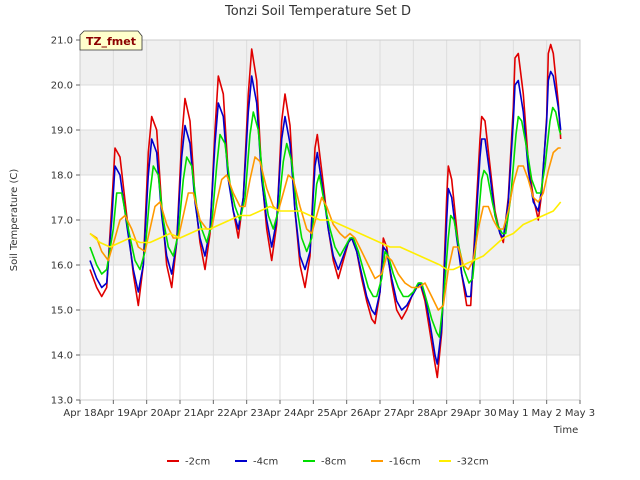 The image size is (640, 480). What do you see at coordinates (62, 311) in the screenshot?
I see `y-tick-label: 15.0` at bounding box center [62, 311].